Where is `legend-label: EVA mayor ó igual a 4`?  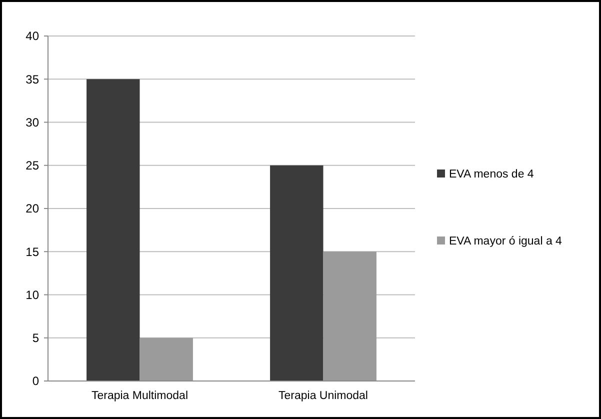 legend-label: EVA mayor ó igual a 4 is located at coordinates (506, 242).